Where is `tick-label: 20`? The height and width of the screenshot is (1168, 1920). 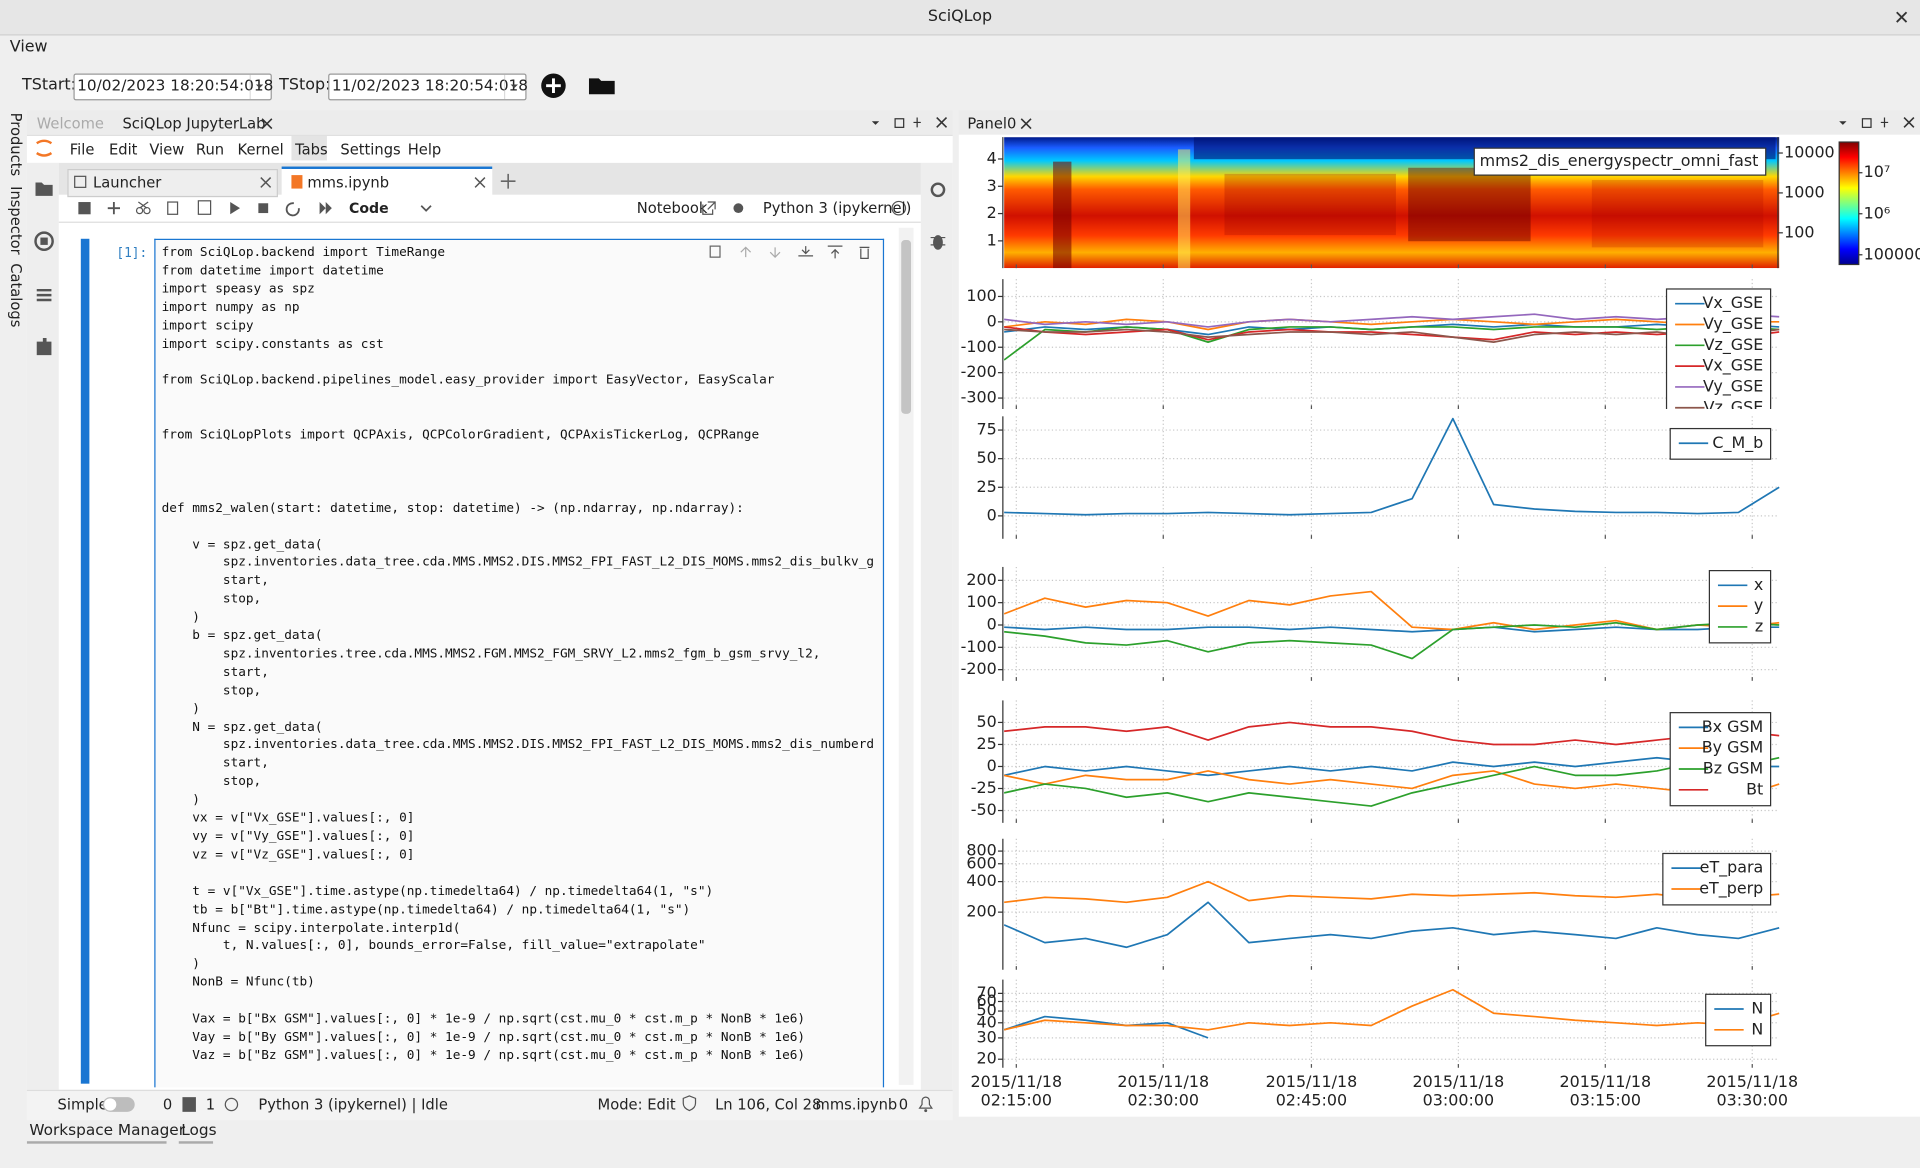 tick-label: 20 is located at coordinates (986, 1058).